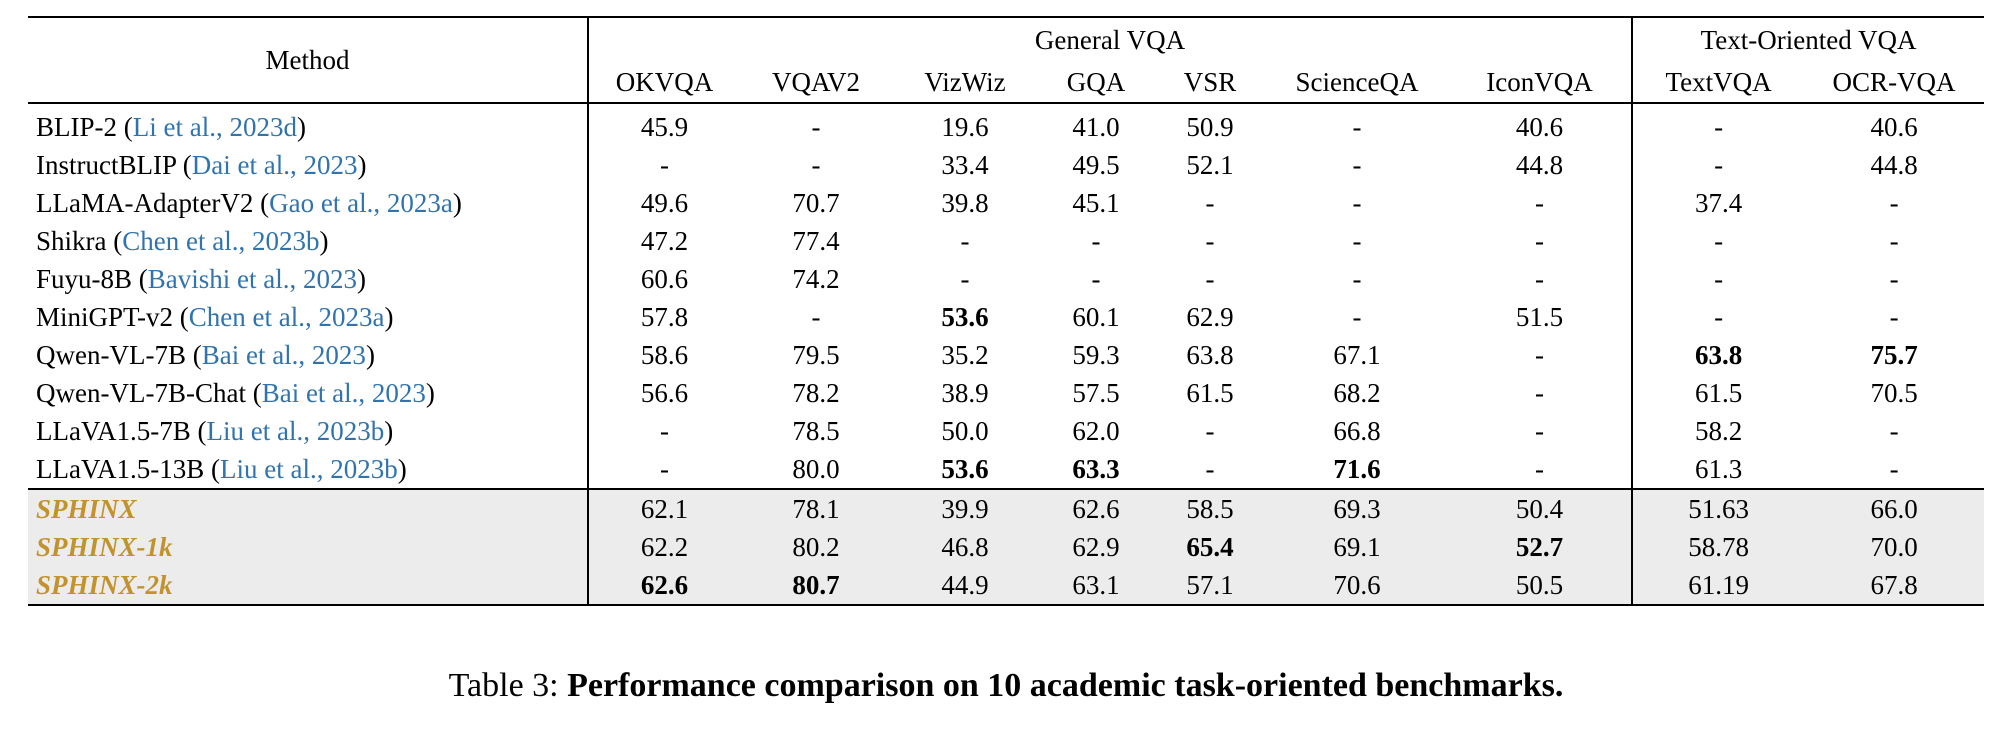  What do you see at coordinates (1894, 508) in the screenshot?
I see `score-cell: 66.0` at bounding box center [1894, 508].